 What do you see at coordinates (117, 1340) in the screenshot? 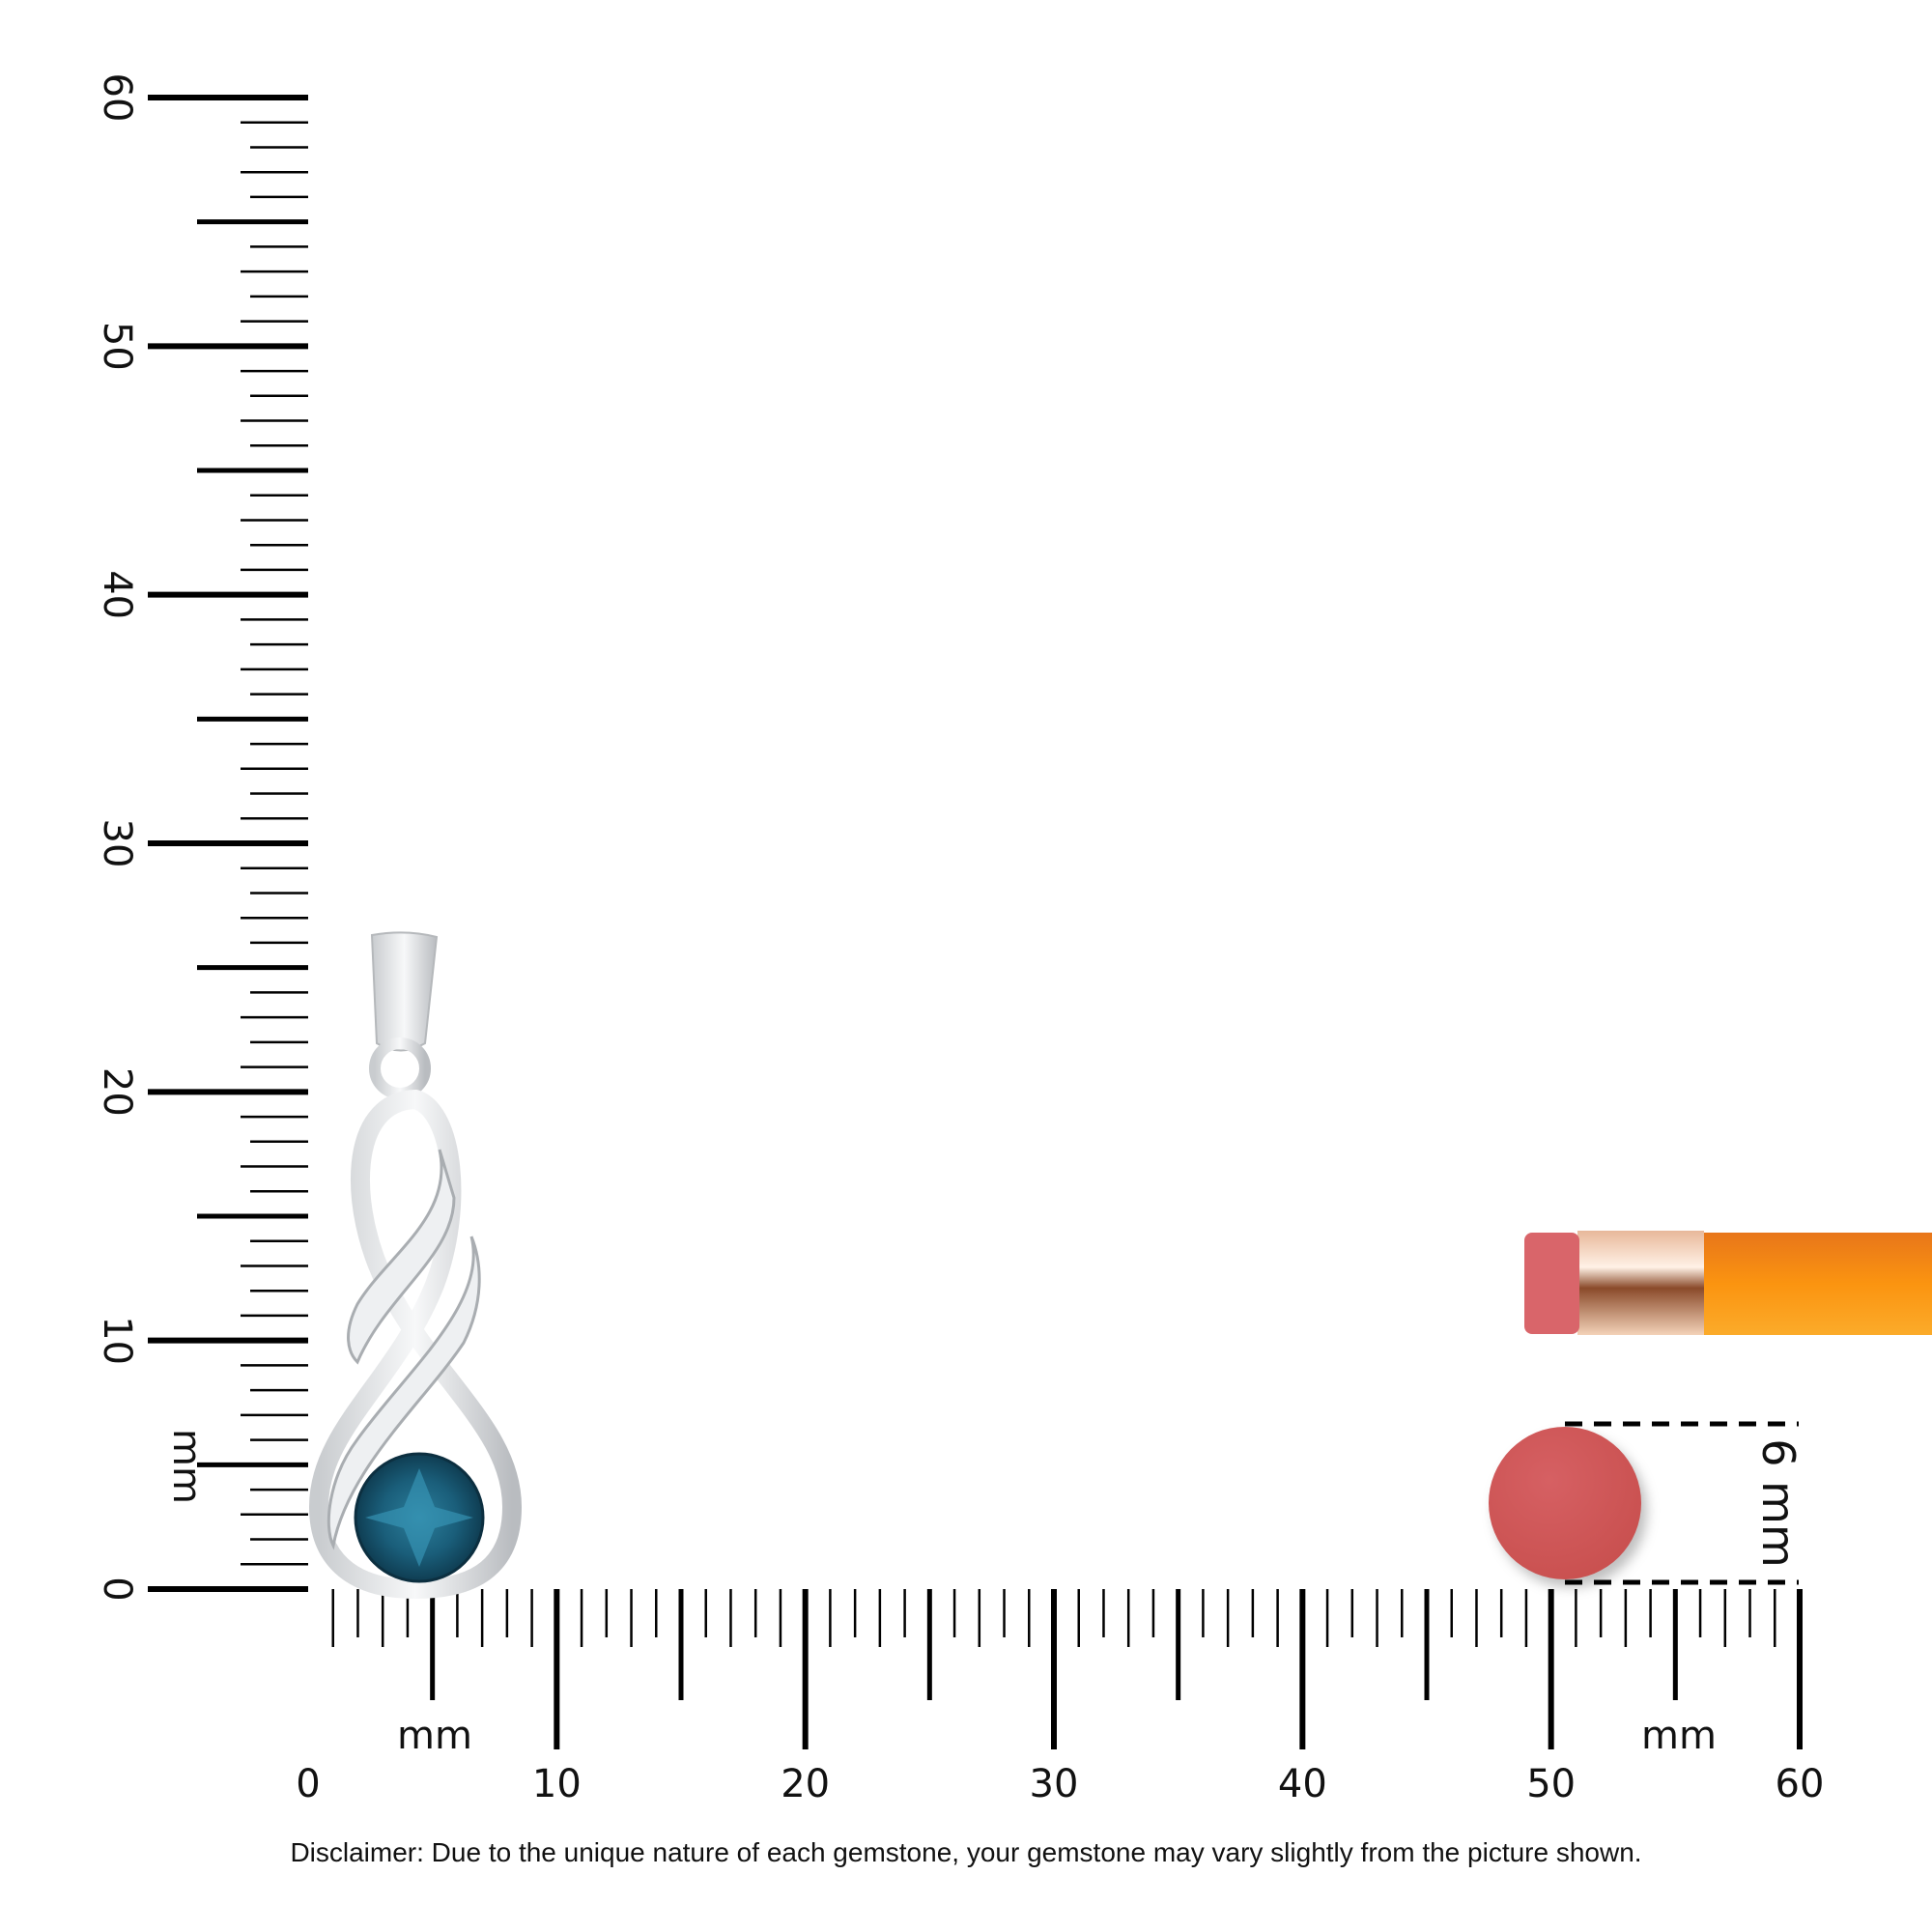
I see `vertical-ruler-label: 10` at bounding box center [117, 1340].